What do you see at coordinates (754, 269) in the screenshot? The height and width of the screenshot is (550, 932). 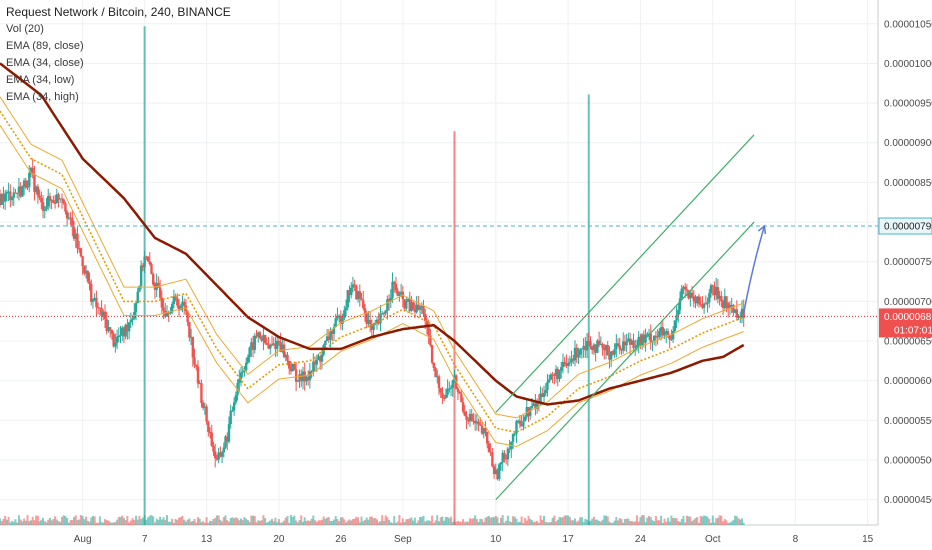 I see `projection-arrow-line` at bounding box center [754, 269].